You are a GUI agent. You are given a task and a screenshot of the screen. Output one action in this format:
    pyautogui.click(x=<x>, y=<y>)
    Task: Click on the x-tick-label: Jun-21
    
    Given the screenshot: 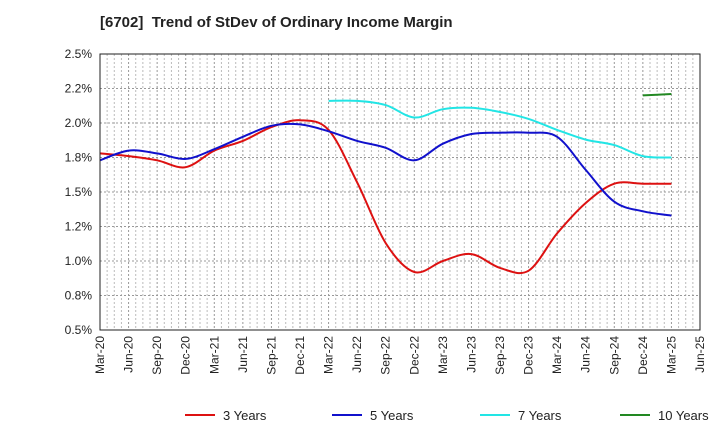 What is the action you would take?
    pyautogui.click(x=243, y=354)
    